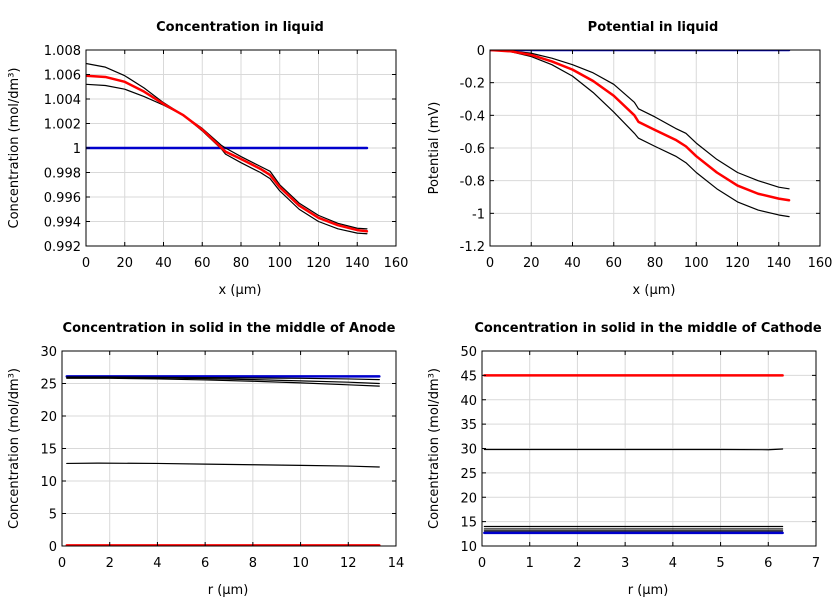  Describe the element at coordinates (14, 448) in the screenshot. I see `anode-solid-concentration-ylabel: Concentration (mol/dm³)` at that location.